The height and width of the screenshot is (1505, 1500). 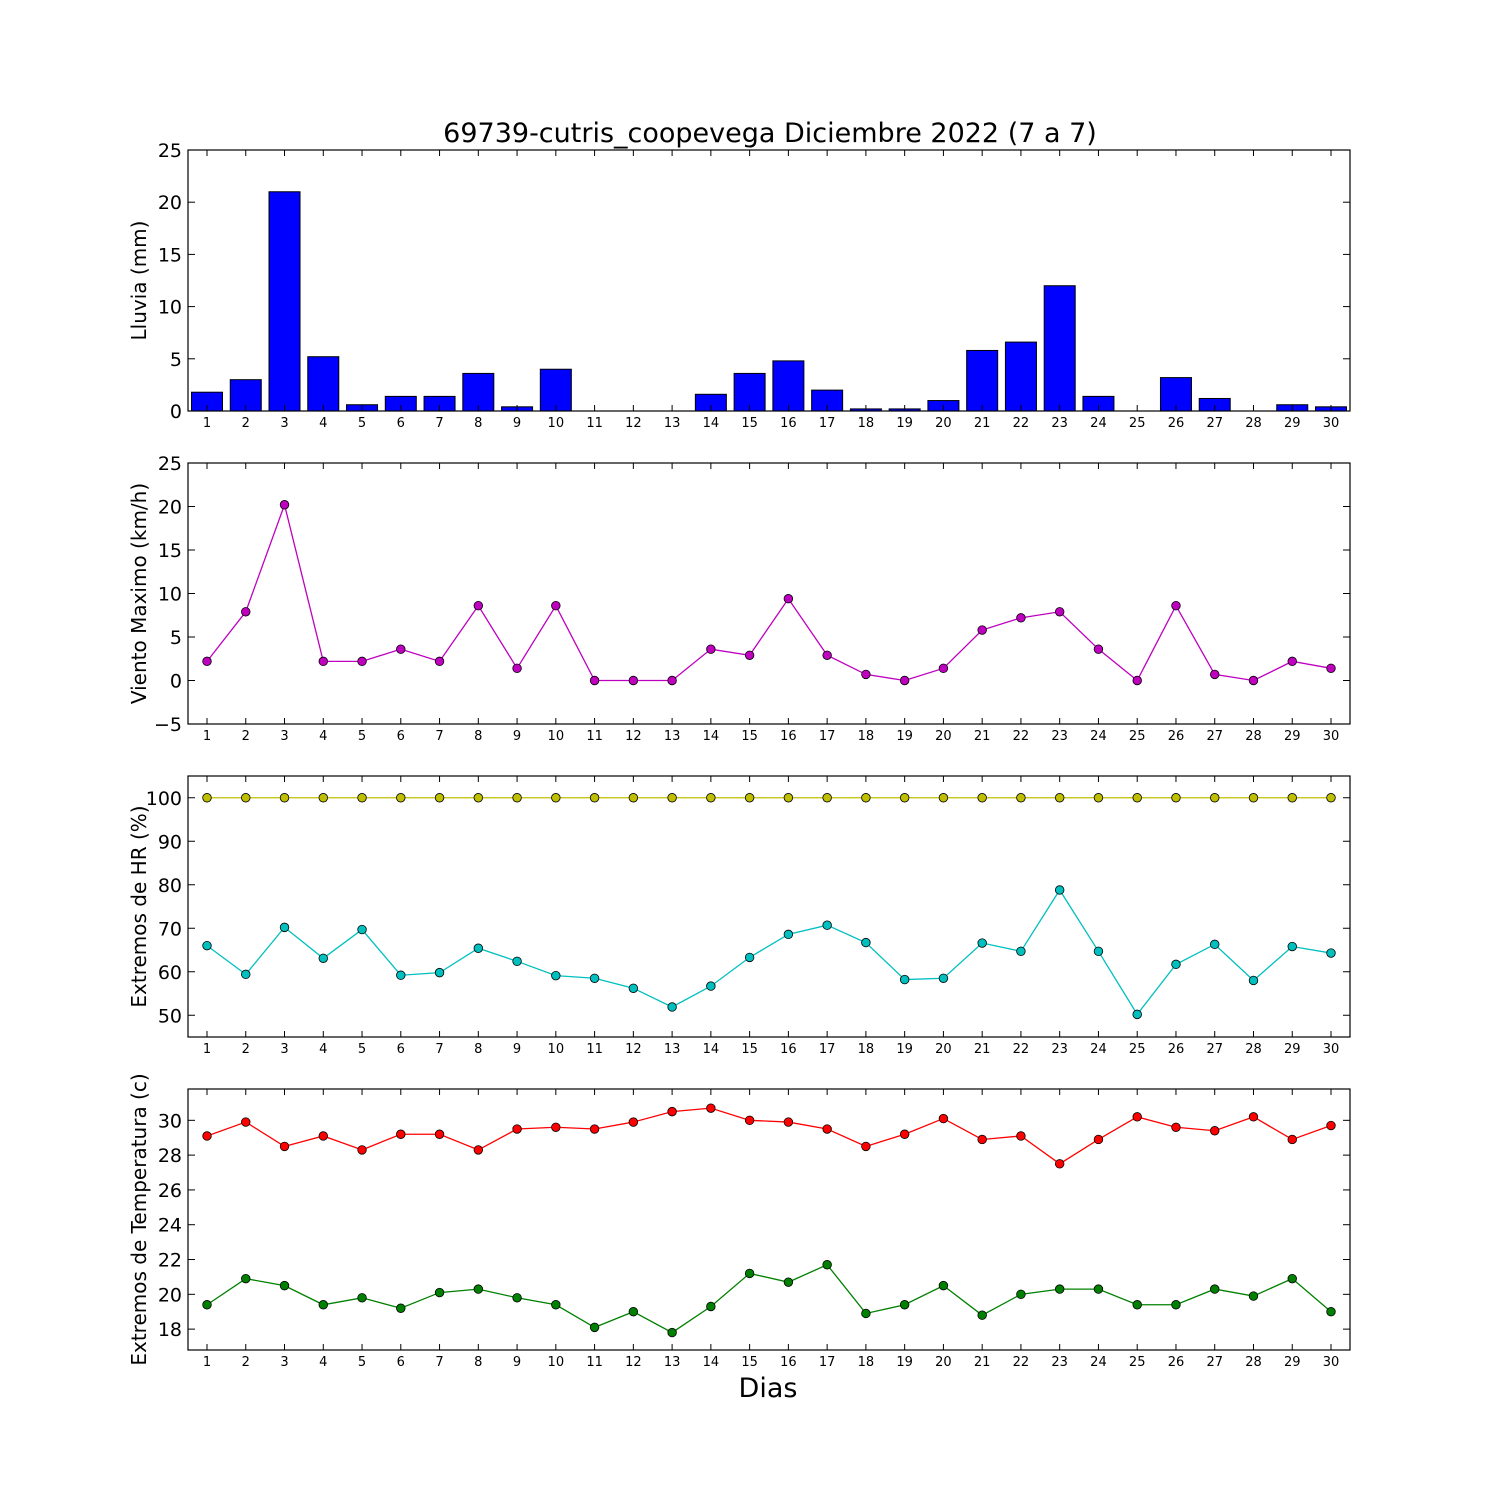 I want to click on y-tick-label: 20, so click(x=170, y=203).